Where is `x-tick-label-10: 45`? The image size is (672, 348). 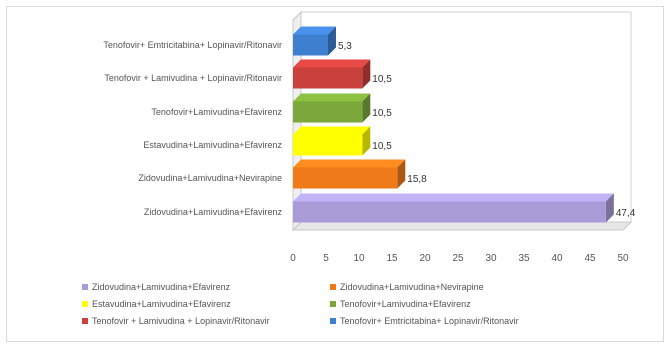
x-tick-label-10: 45 is located at coordinates (590, 258).